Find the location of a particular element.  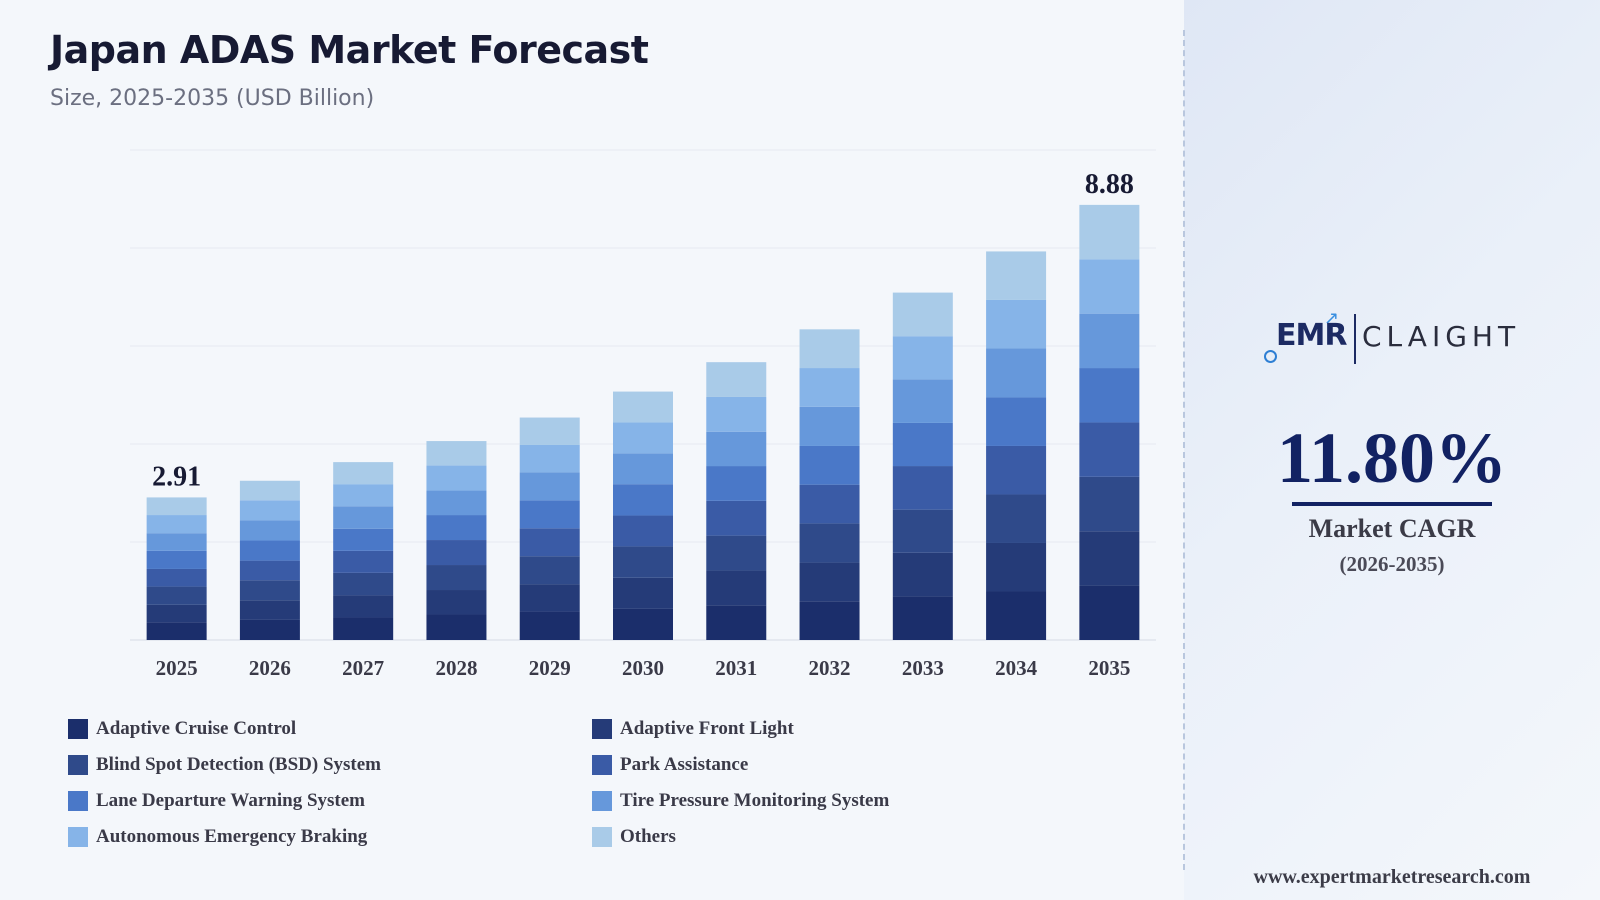

emr-claight-logo: ↗ EMR CLAIGHT is located at coordinates (1392, 338).